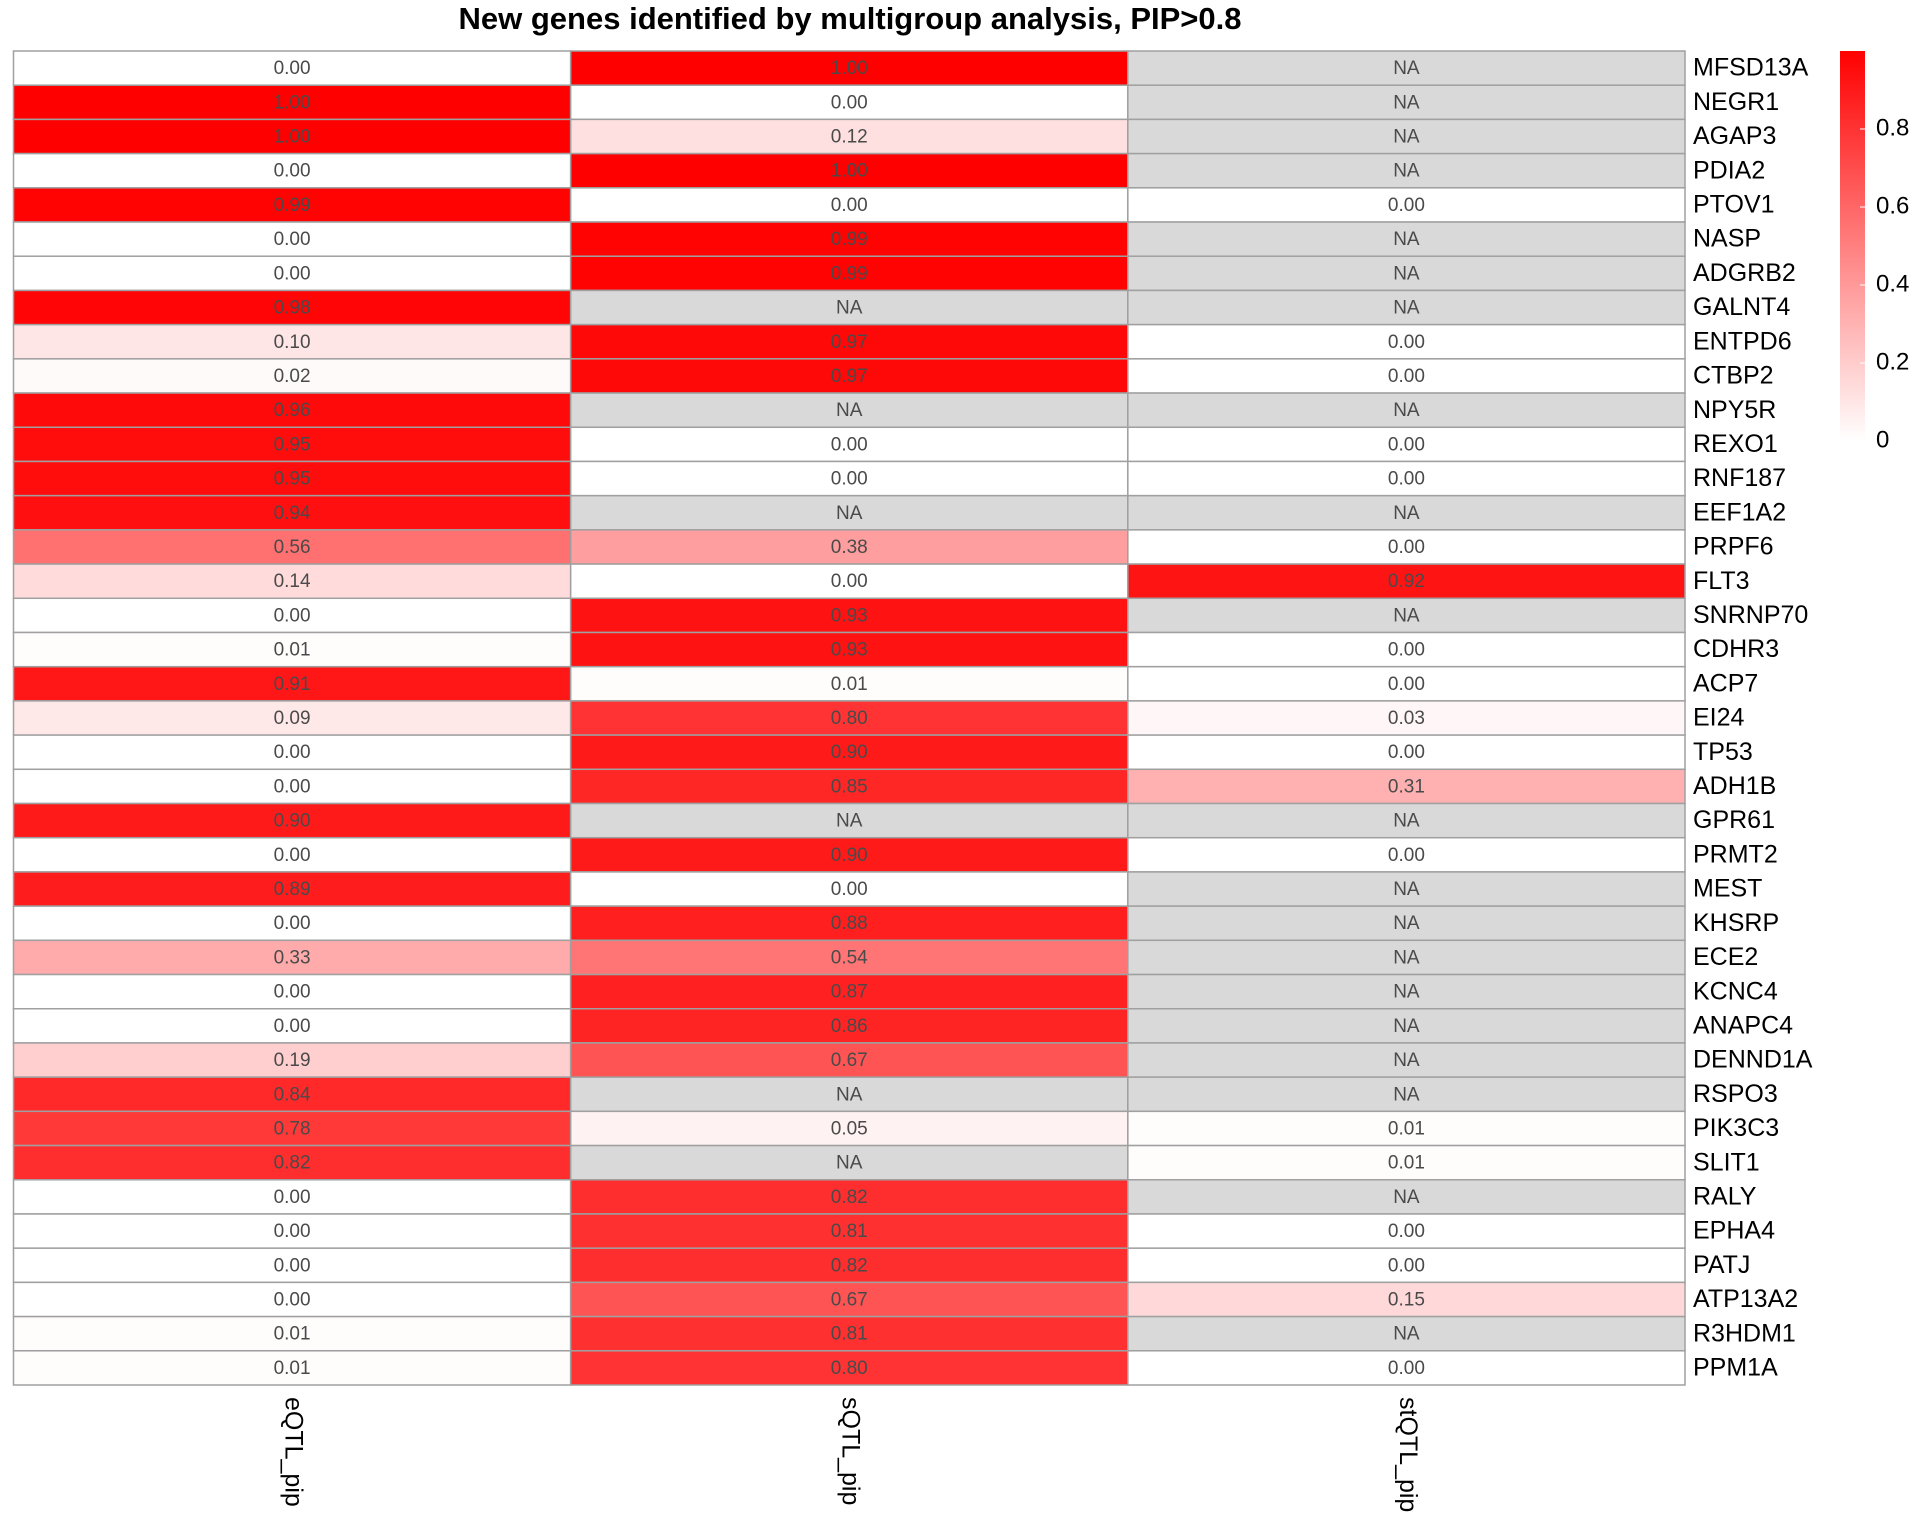 Image resolution: width=1920 pixels, height=1536 pixels. I want to click on cell-label: 0.15, so click(1406, 1300).